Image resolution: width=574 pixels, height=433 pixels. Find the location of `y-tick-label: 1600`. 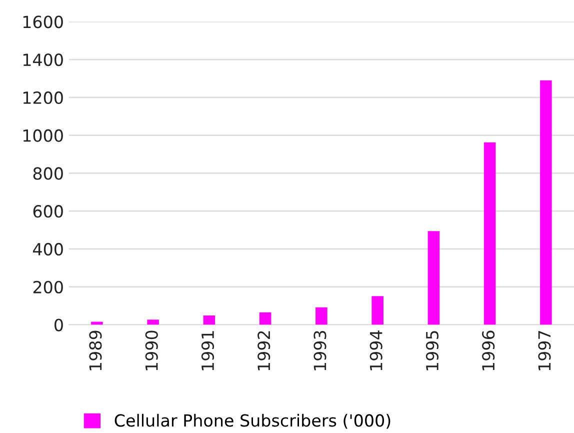

y-tick-label: 1600 is located at coordinates (43, 22).